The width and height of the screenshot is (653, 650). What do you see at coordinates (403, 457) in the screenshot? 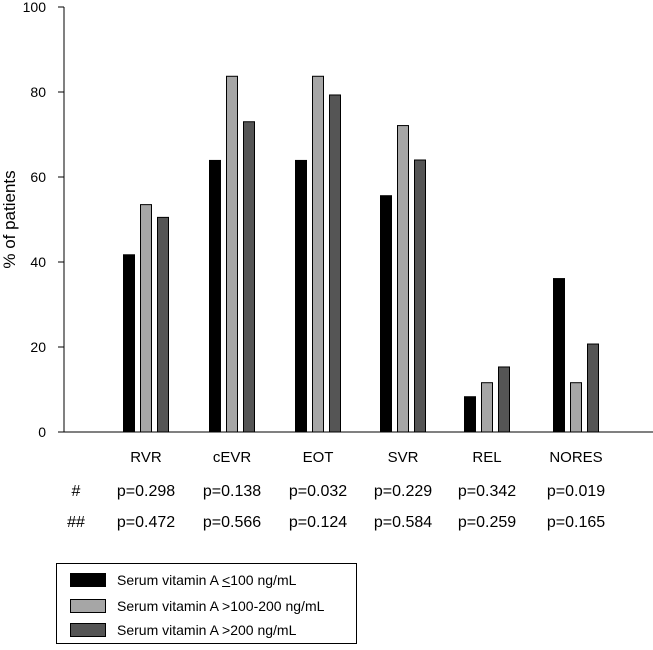
I see `x-tick-label: SVR` at bounding box center [403, 457].